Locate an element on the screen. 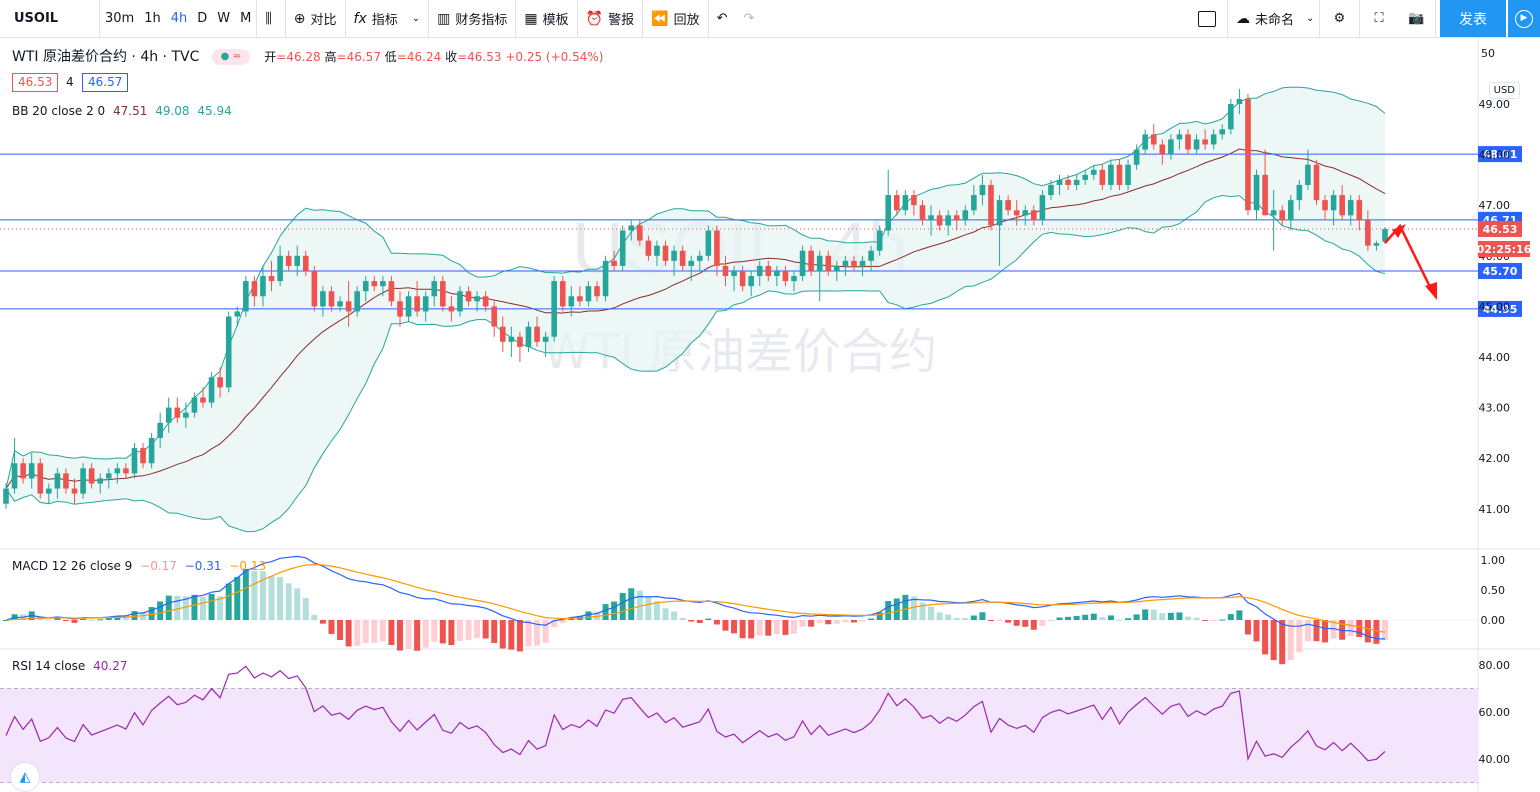  bb-legend: BB 20 close 2 0 47.51 49.08 45.94 is located at coordinates (122, 111).